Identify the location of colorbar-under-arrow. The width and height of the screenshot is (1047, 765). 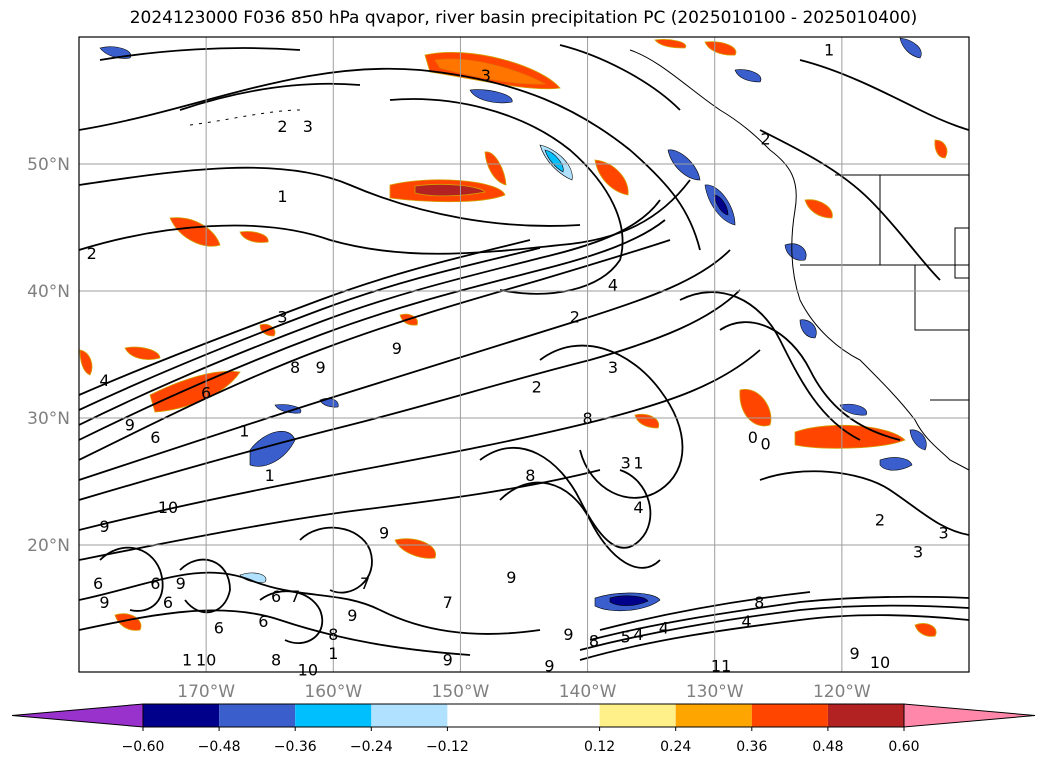
(77, 715).